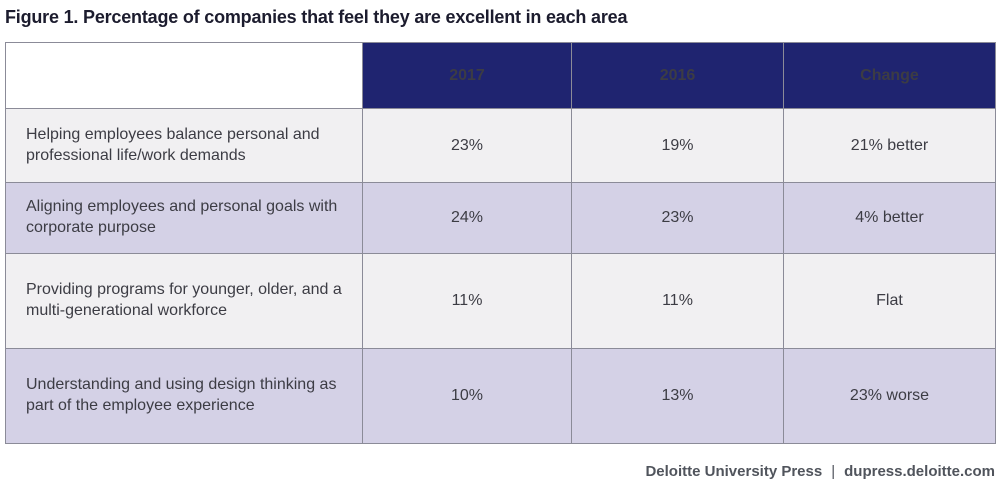 The height and width of the screenshot is (493, 1000). I want to click on cell-2017-value: 23%, so click(467, 145).